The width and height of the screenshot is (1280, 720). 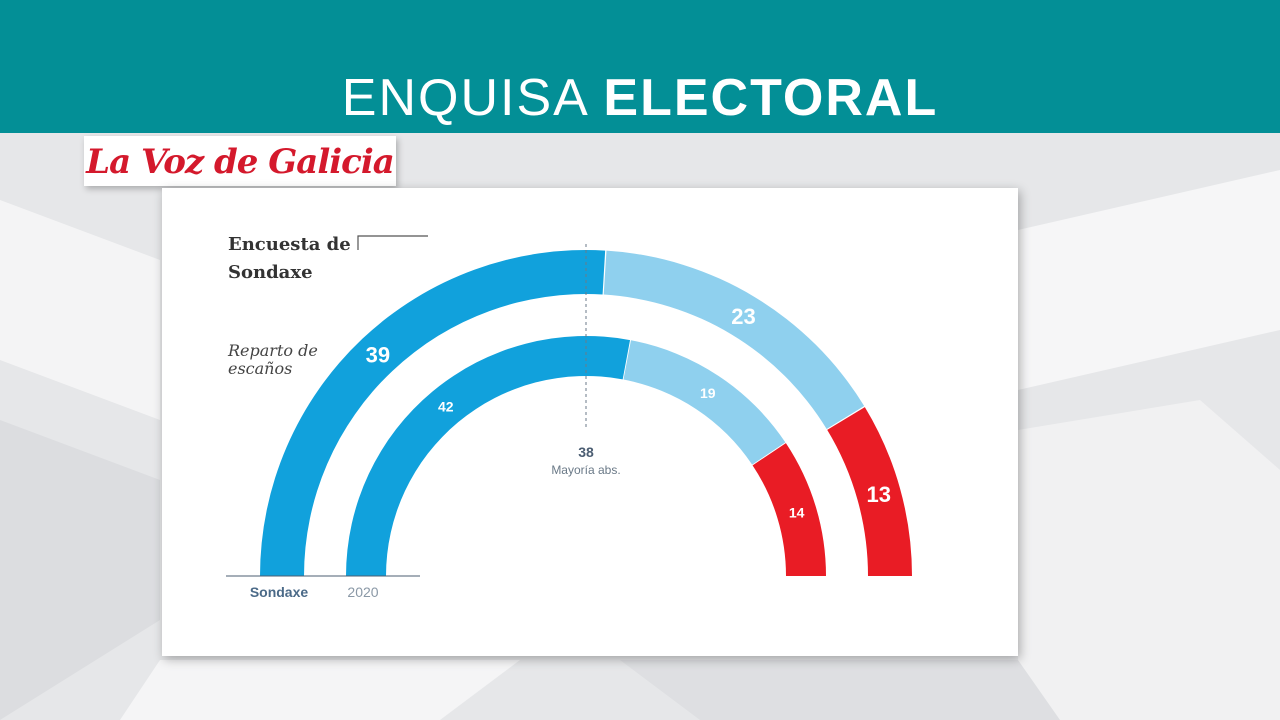 I want to click on majority-label: Mayoría abs., so click(x=585, y=470).